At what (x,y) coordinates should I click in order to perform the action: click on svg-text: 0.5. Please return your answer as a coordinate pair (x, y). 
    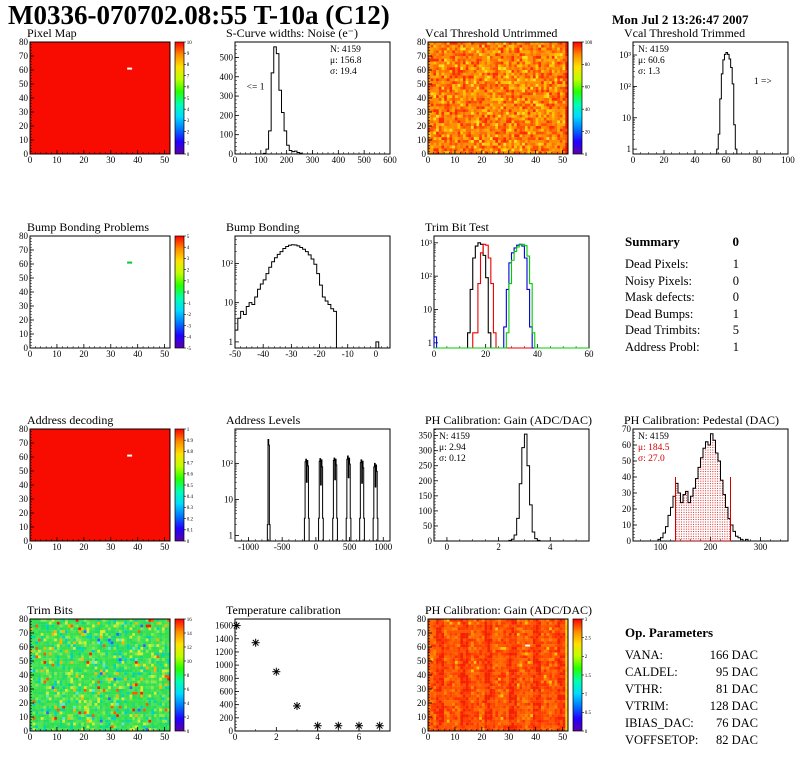
    Looking at the image, I should click on (190, 486).